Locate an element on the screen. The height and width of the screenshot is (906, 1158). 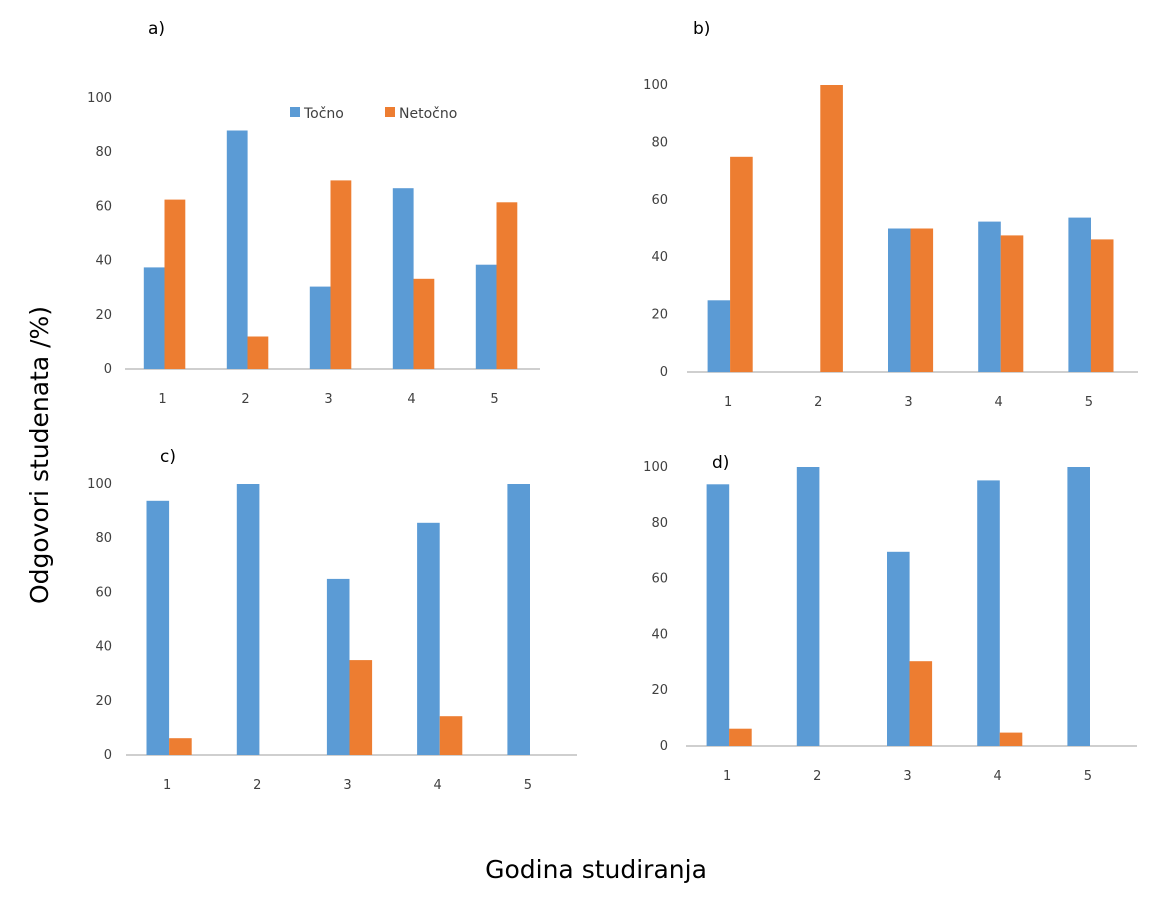
legend-label-netocno: Netočno is located at coordinates (428, 114).